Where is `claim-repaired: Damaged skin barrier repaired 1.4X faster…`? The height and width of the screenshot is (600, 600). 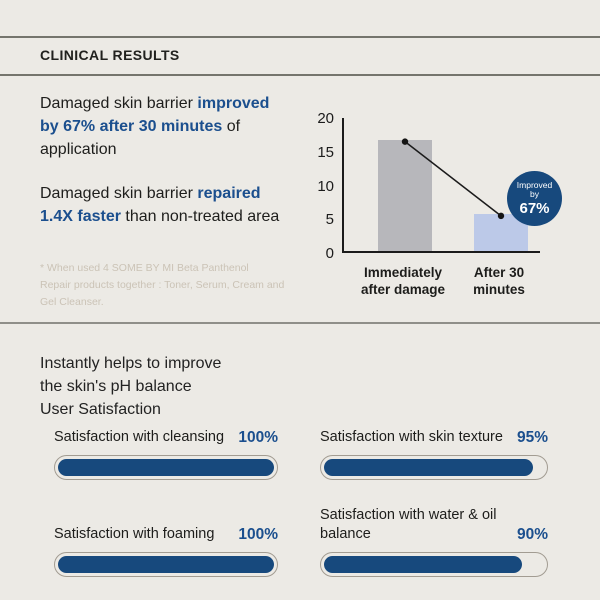
claim-repaired: Damaged skin barrier repaired 1.4X faster… is located at coordinates (160, 205).